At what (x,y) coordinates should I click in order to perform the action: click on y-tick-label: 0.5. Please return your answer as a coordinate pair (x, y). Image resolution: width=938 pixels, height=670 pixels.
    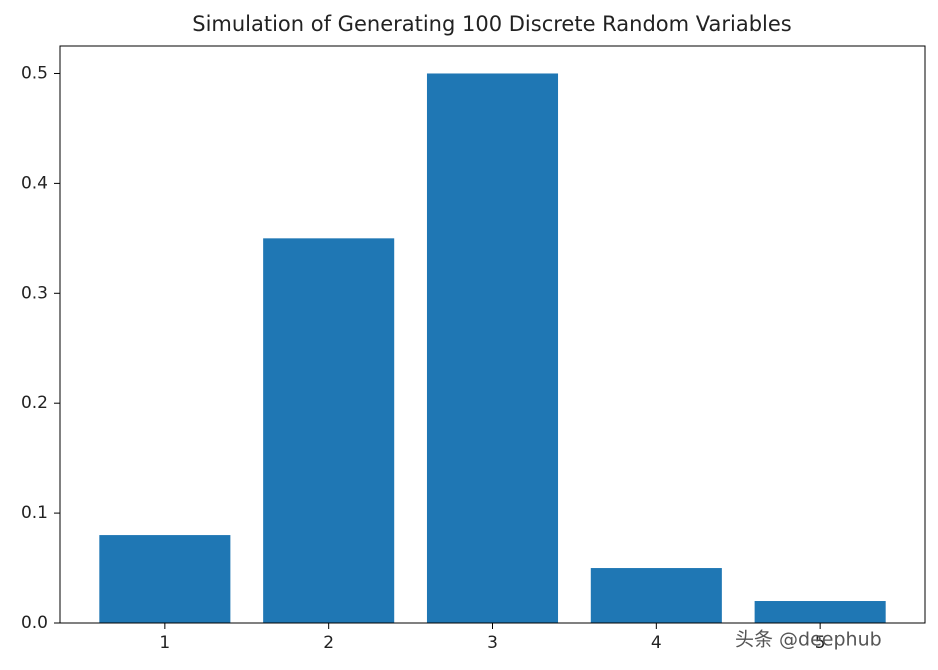
    Looking at the image, I should click on (34, 73).